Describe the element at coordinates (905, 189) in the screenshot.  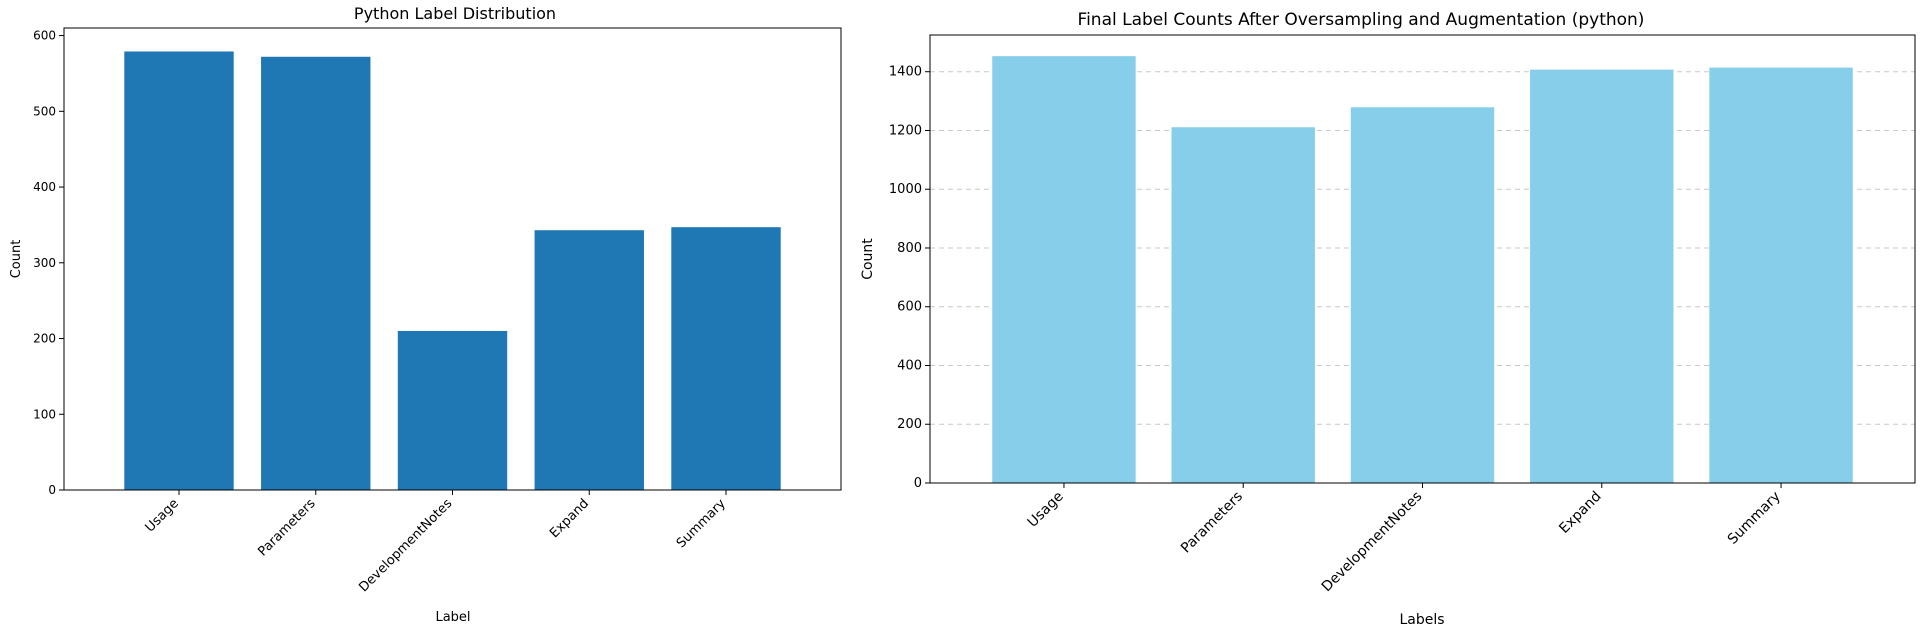
I see `y-tick-label: 1000` at that location.